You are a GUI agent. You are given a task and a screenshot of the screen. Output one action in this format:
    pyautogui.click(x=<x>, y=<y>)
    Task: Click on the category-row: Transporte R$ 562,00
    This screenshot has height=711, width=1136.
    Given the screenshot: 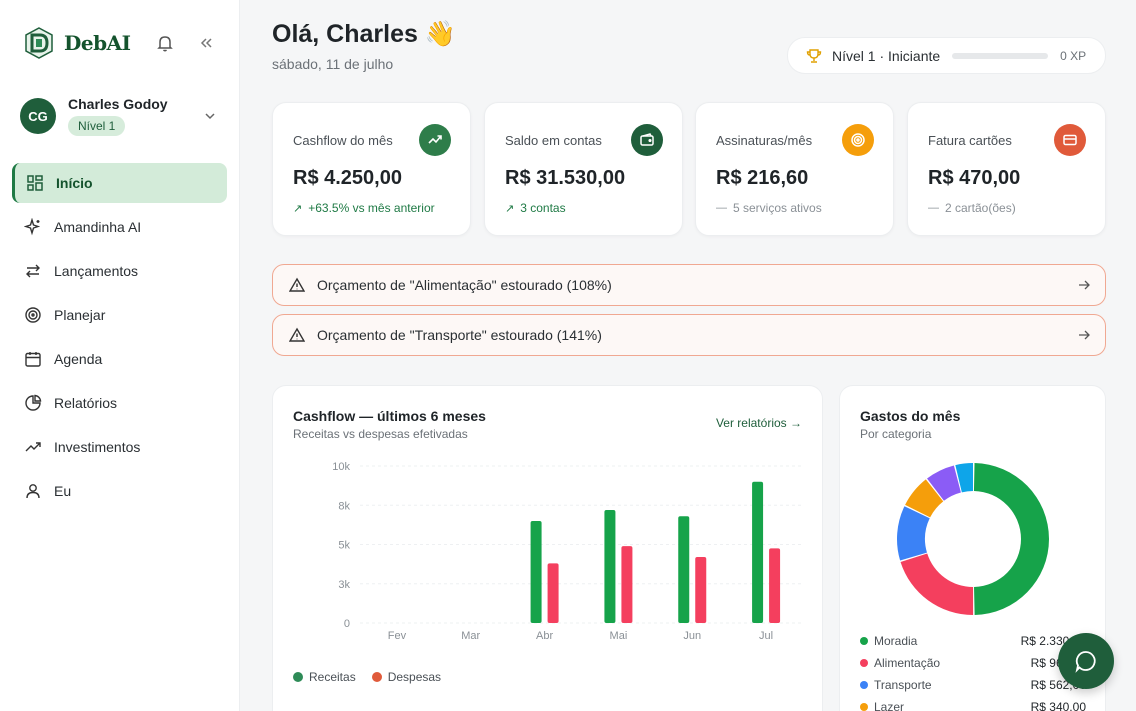 What is the action you would take?
    pyautogui.click(x=973, y=685)
    